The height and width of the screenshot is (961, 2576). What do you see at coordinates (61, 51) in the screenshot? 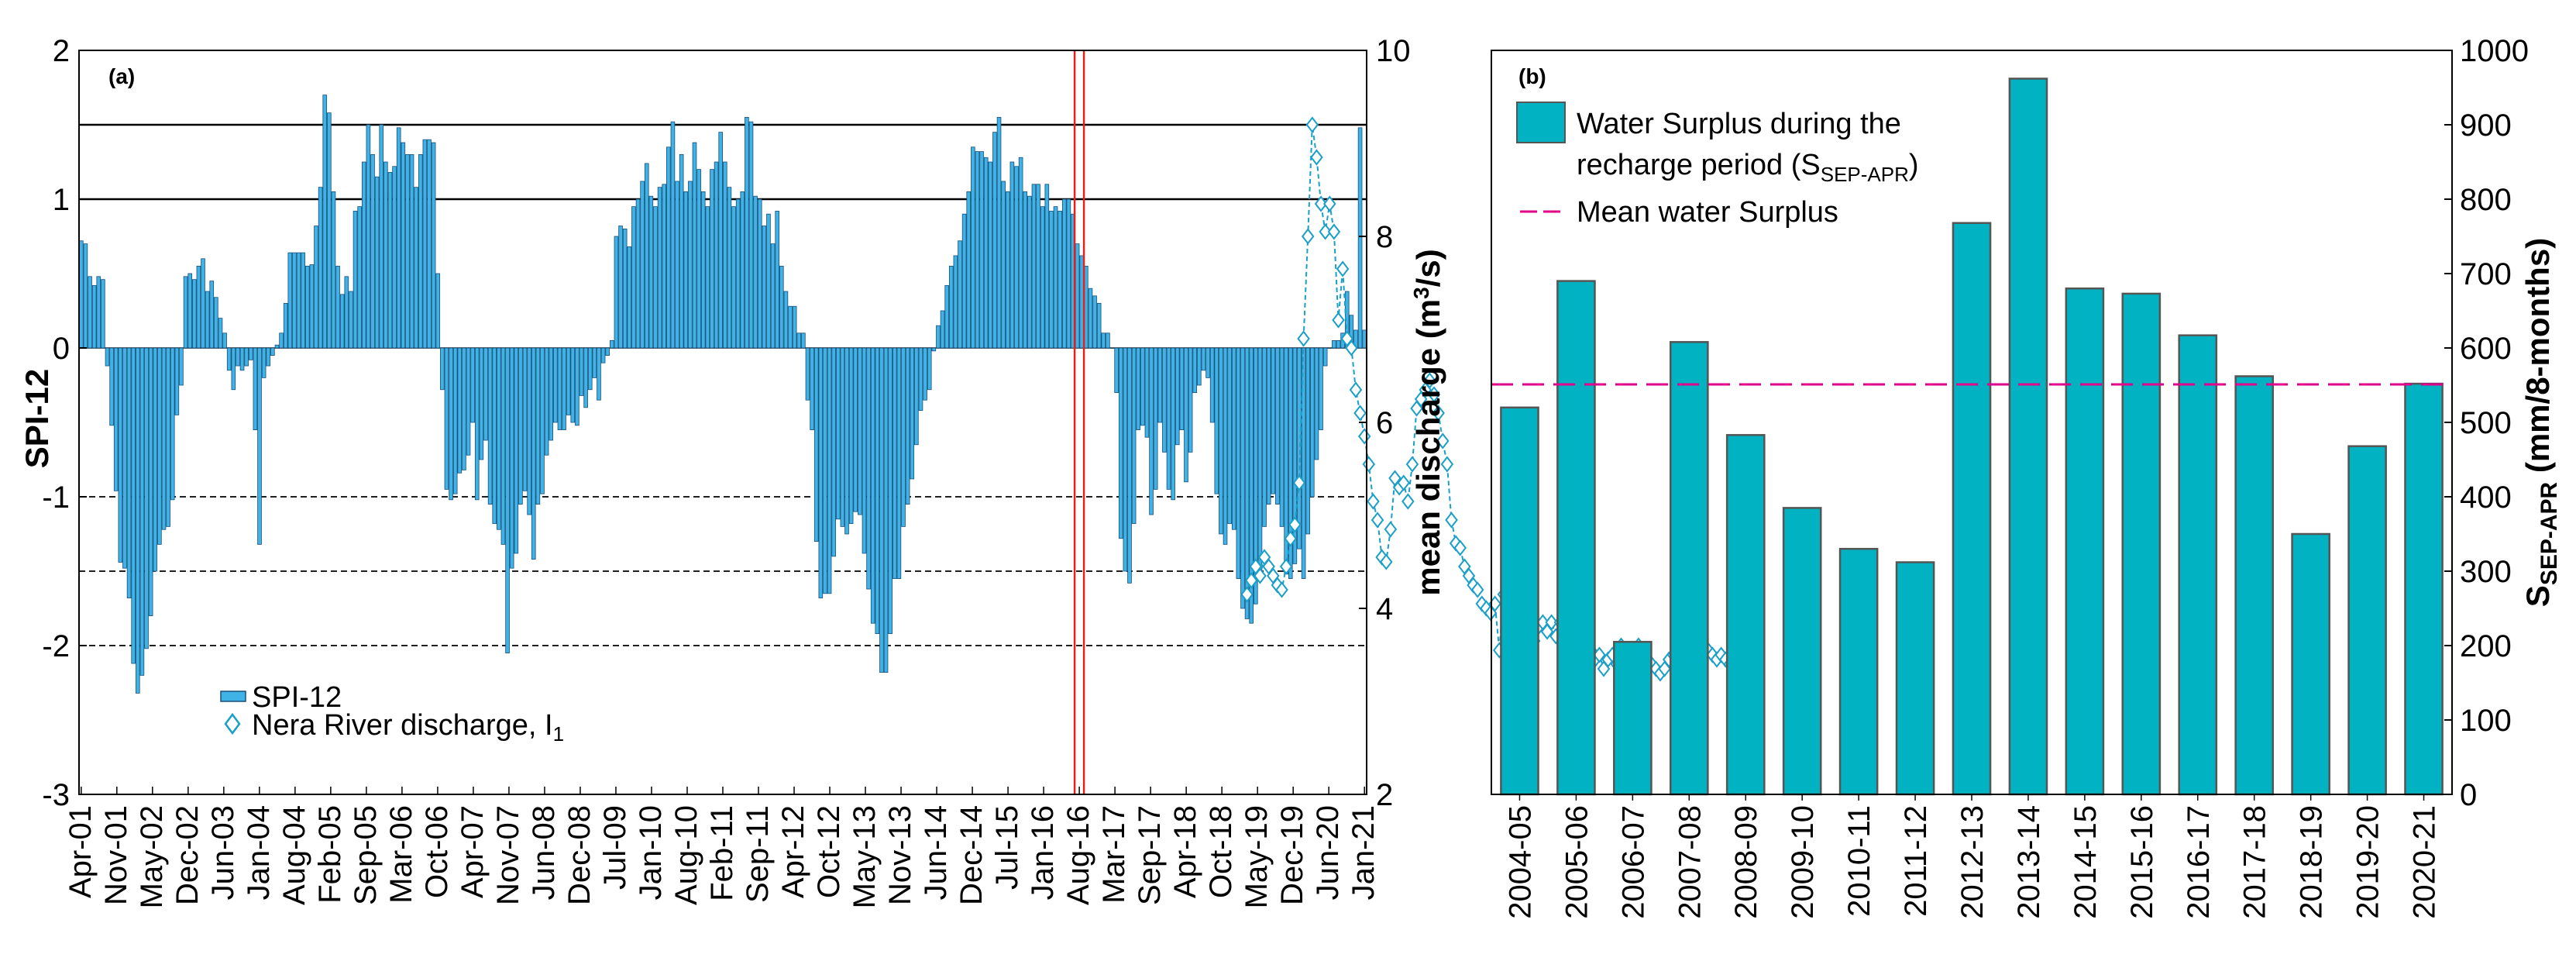
I see `y-tick-label: 2` at bounding box center [61, 51].